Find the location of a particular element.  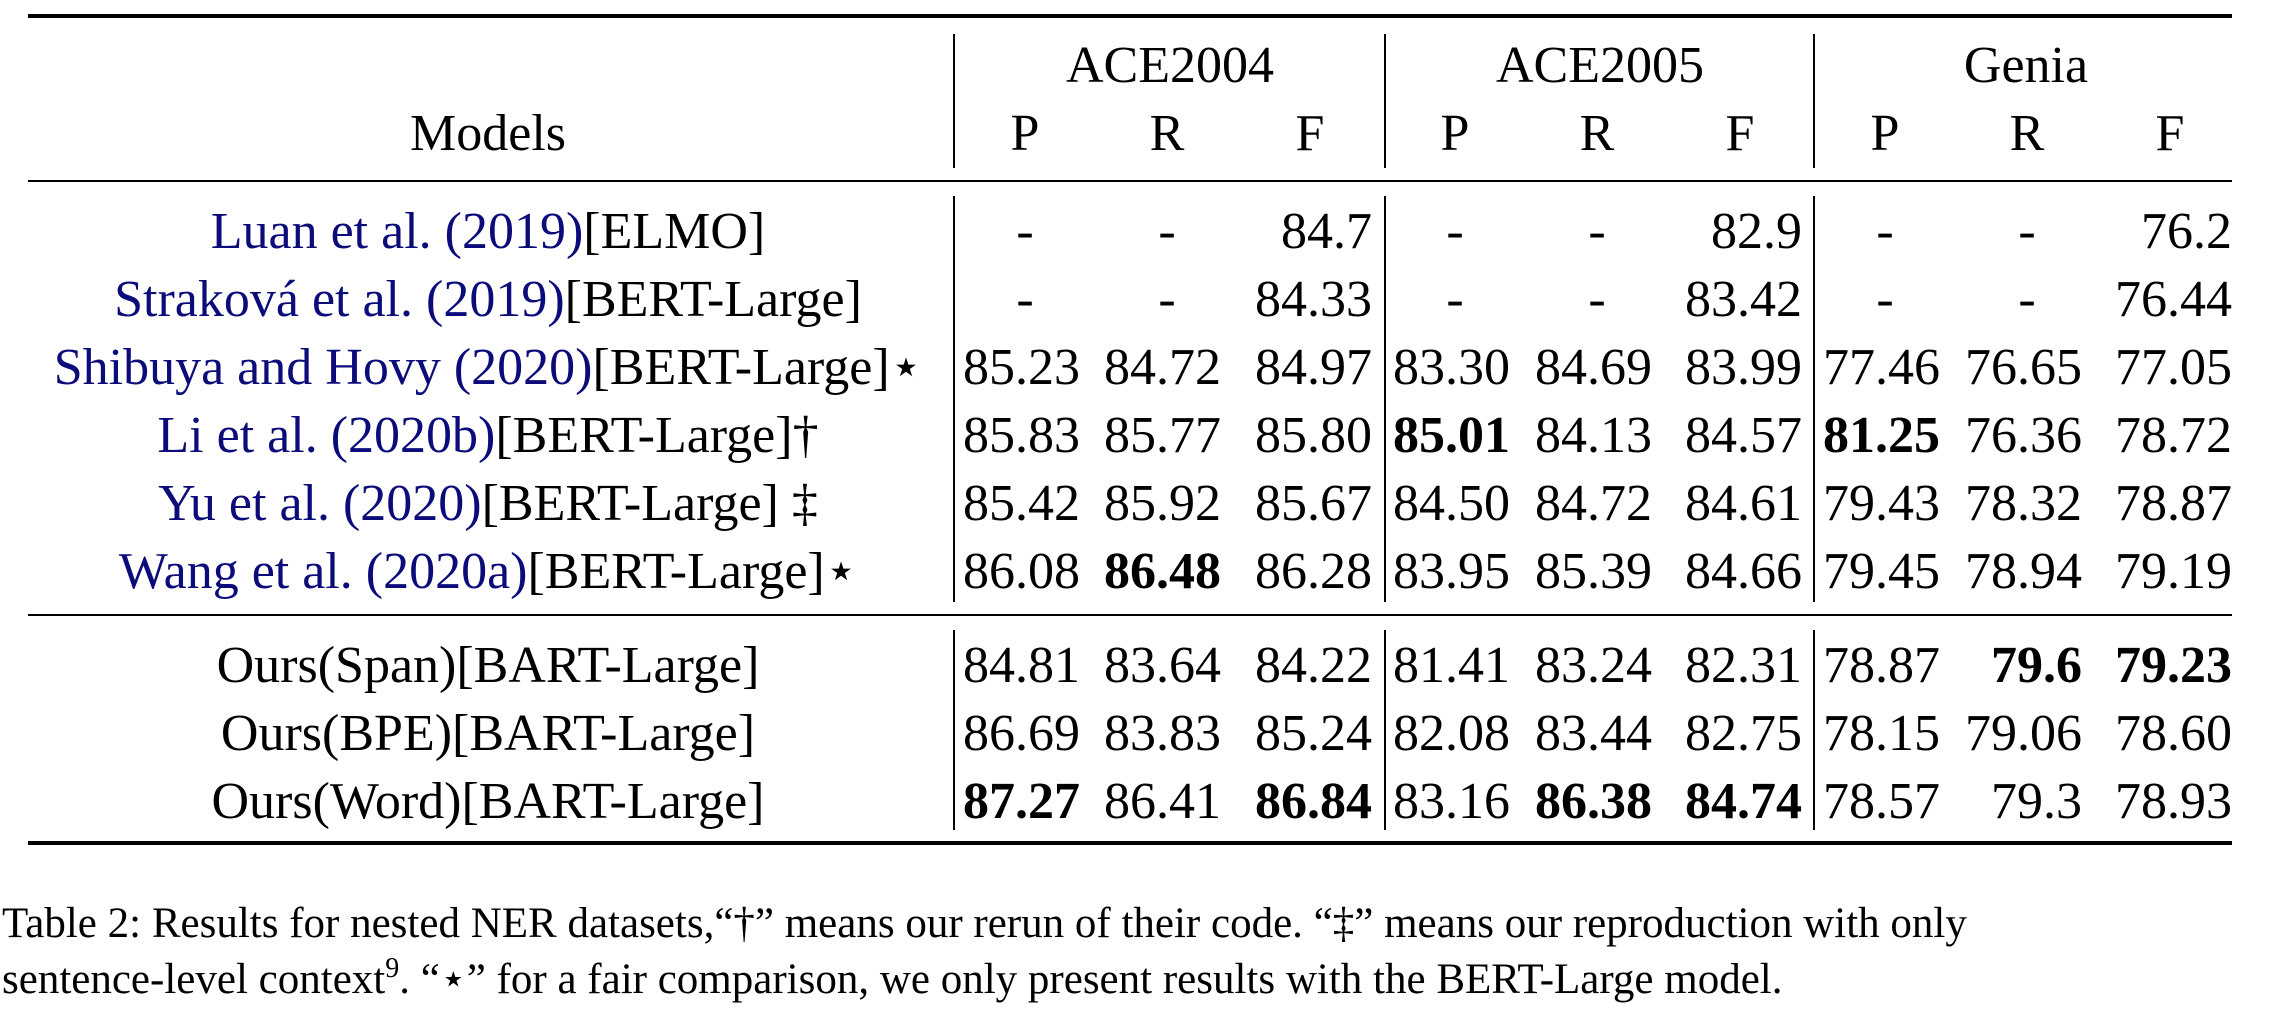

citation-link: Li et al. (2020b) is located at coordinates (326, 435).